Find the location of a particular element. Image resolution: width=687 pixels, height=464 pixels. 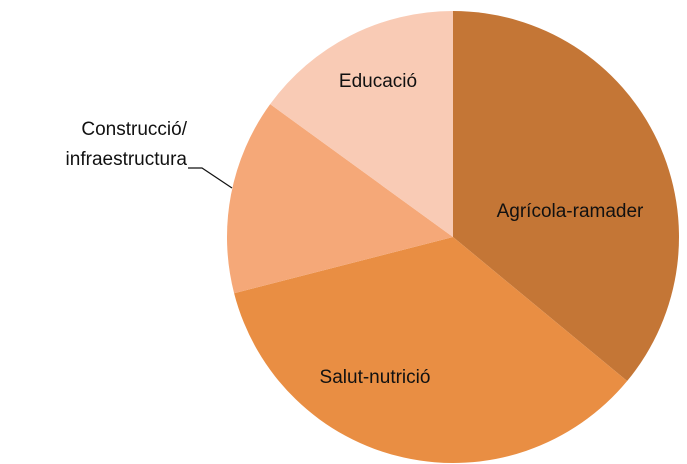

leader-line is located at coordinates (210, 178).